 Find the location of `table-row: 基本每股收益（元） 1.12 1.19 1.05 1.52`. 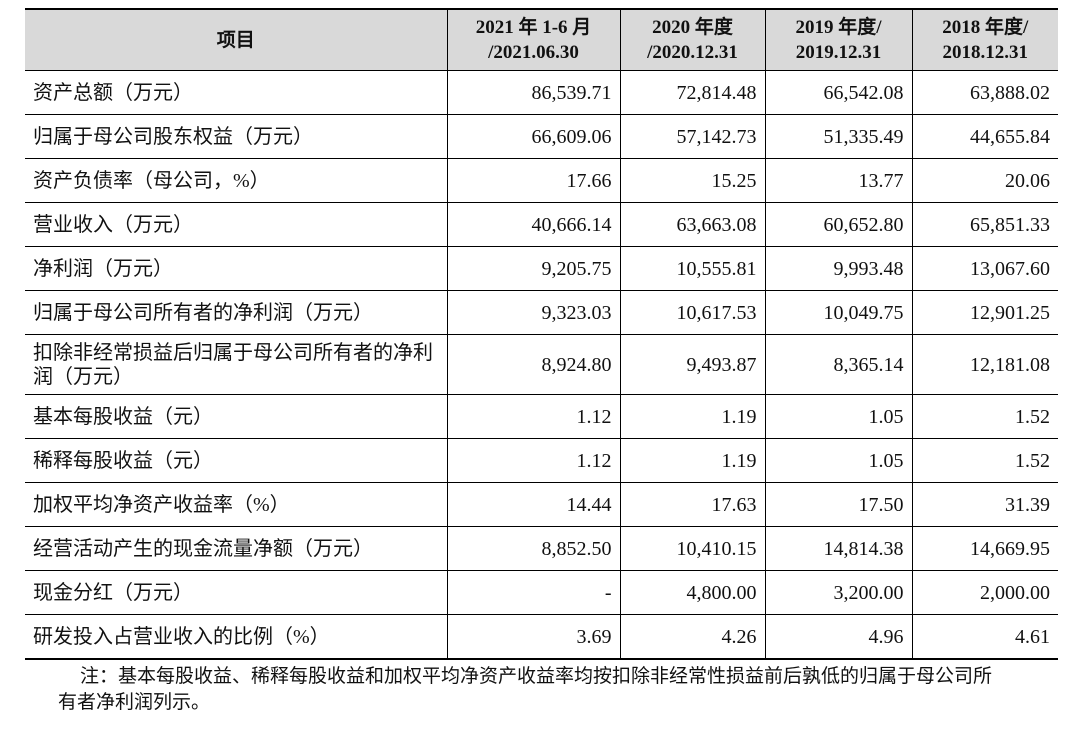

table-row: 基本每股收益（元） 1.12 1.19 1.05 1.52 is located at coordinates (541, 416).